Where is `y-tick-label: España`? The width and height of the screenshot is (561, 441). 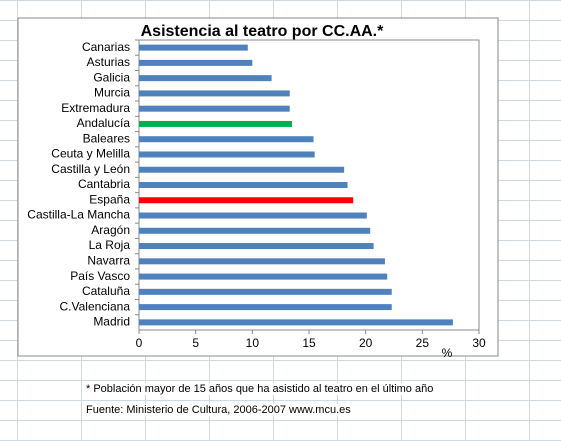
y-tick-label: España is located at coordinates (109, 199).